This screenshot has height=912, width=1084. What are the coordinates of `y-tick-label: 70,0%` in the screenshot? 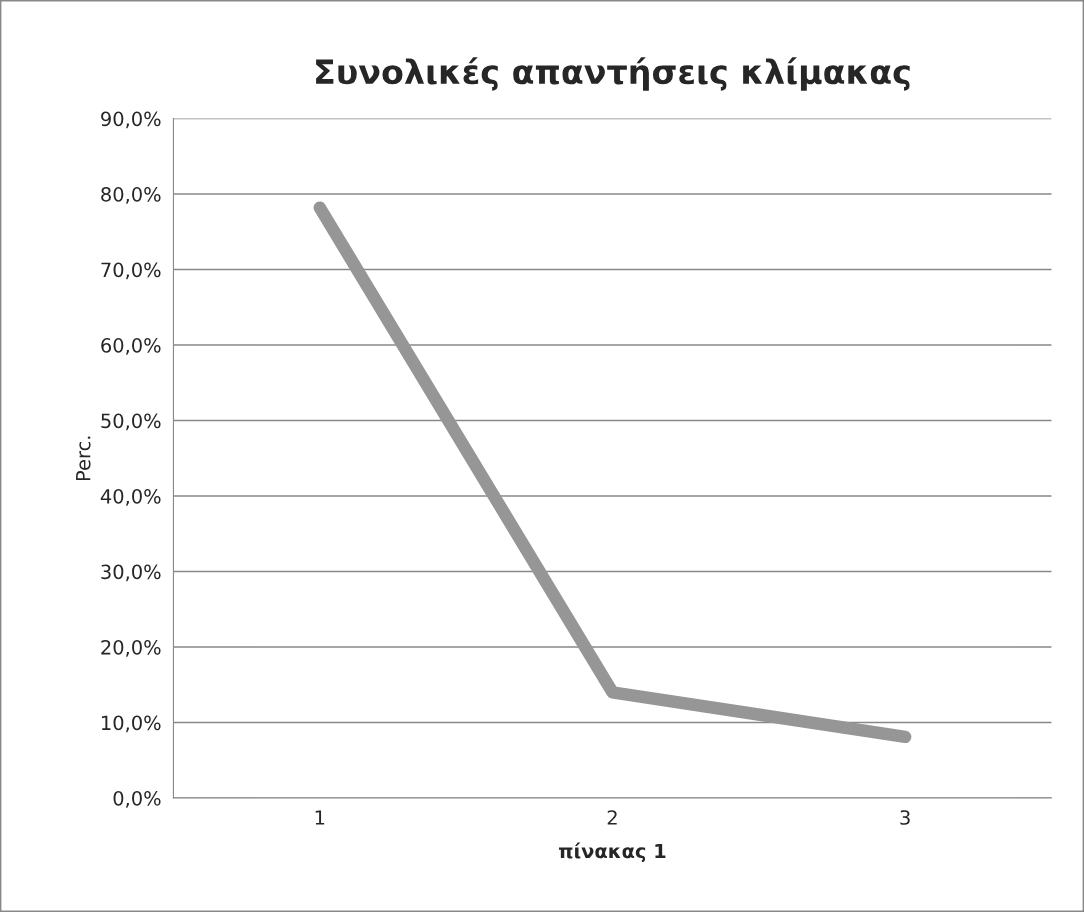 It's located at (131, 271).